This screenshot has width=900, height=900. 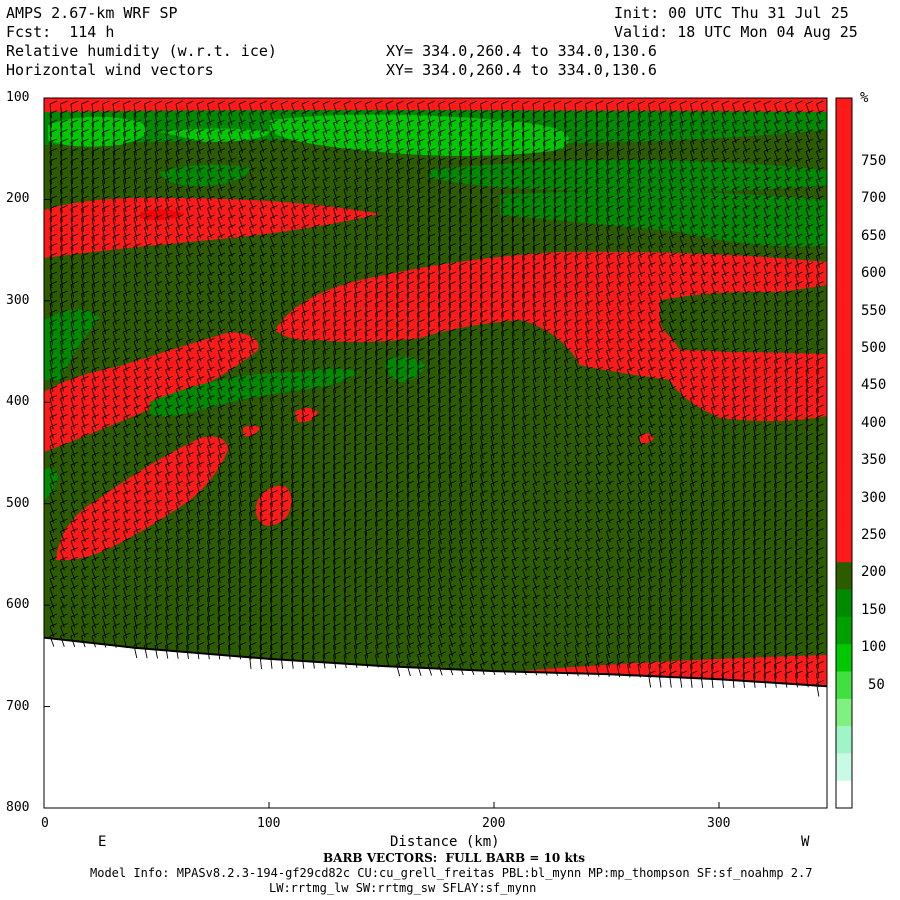 What do you see at coordinates (874, 385) in the screenshot?
I see `colorbar-label: 450` at bounding box center [874, 385].